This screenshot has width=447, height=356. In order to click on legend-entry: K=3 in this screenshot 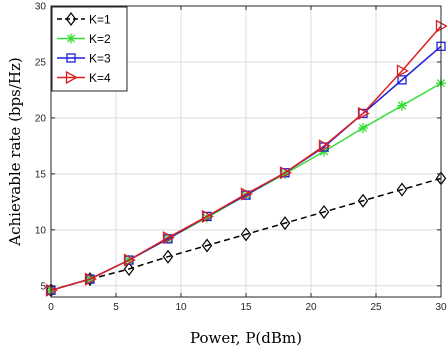, I will do `click(84, 59)`.